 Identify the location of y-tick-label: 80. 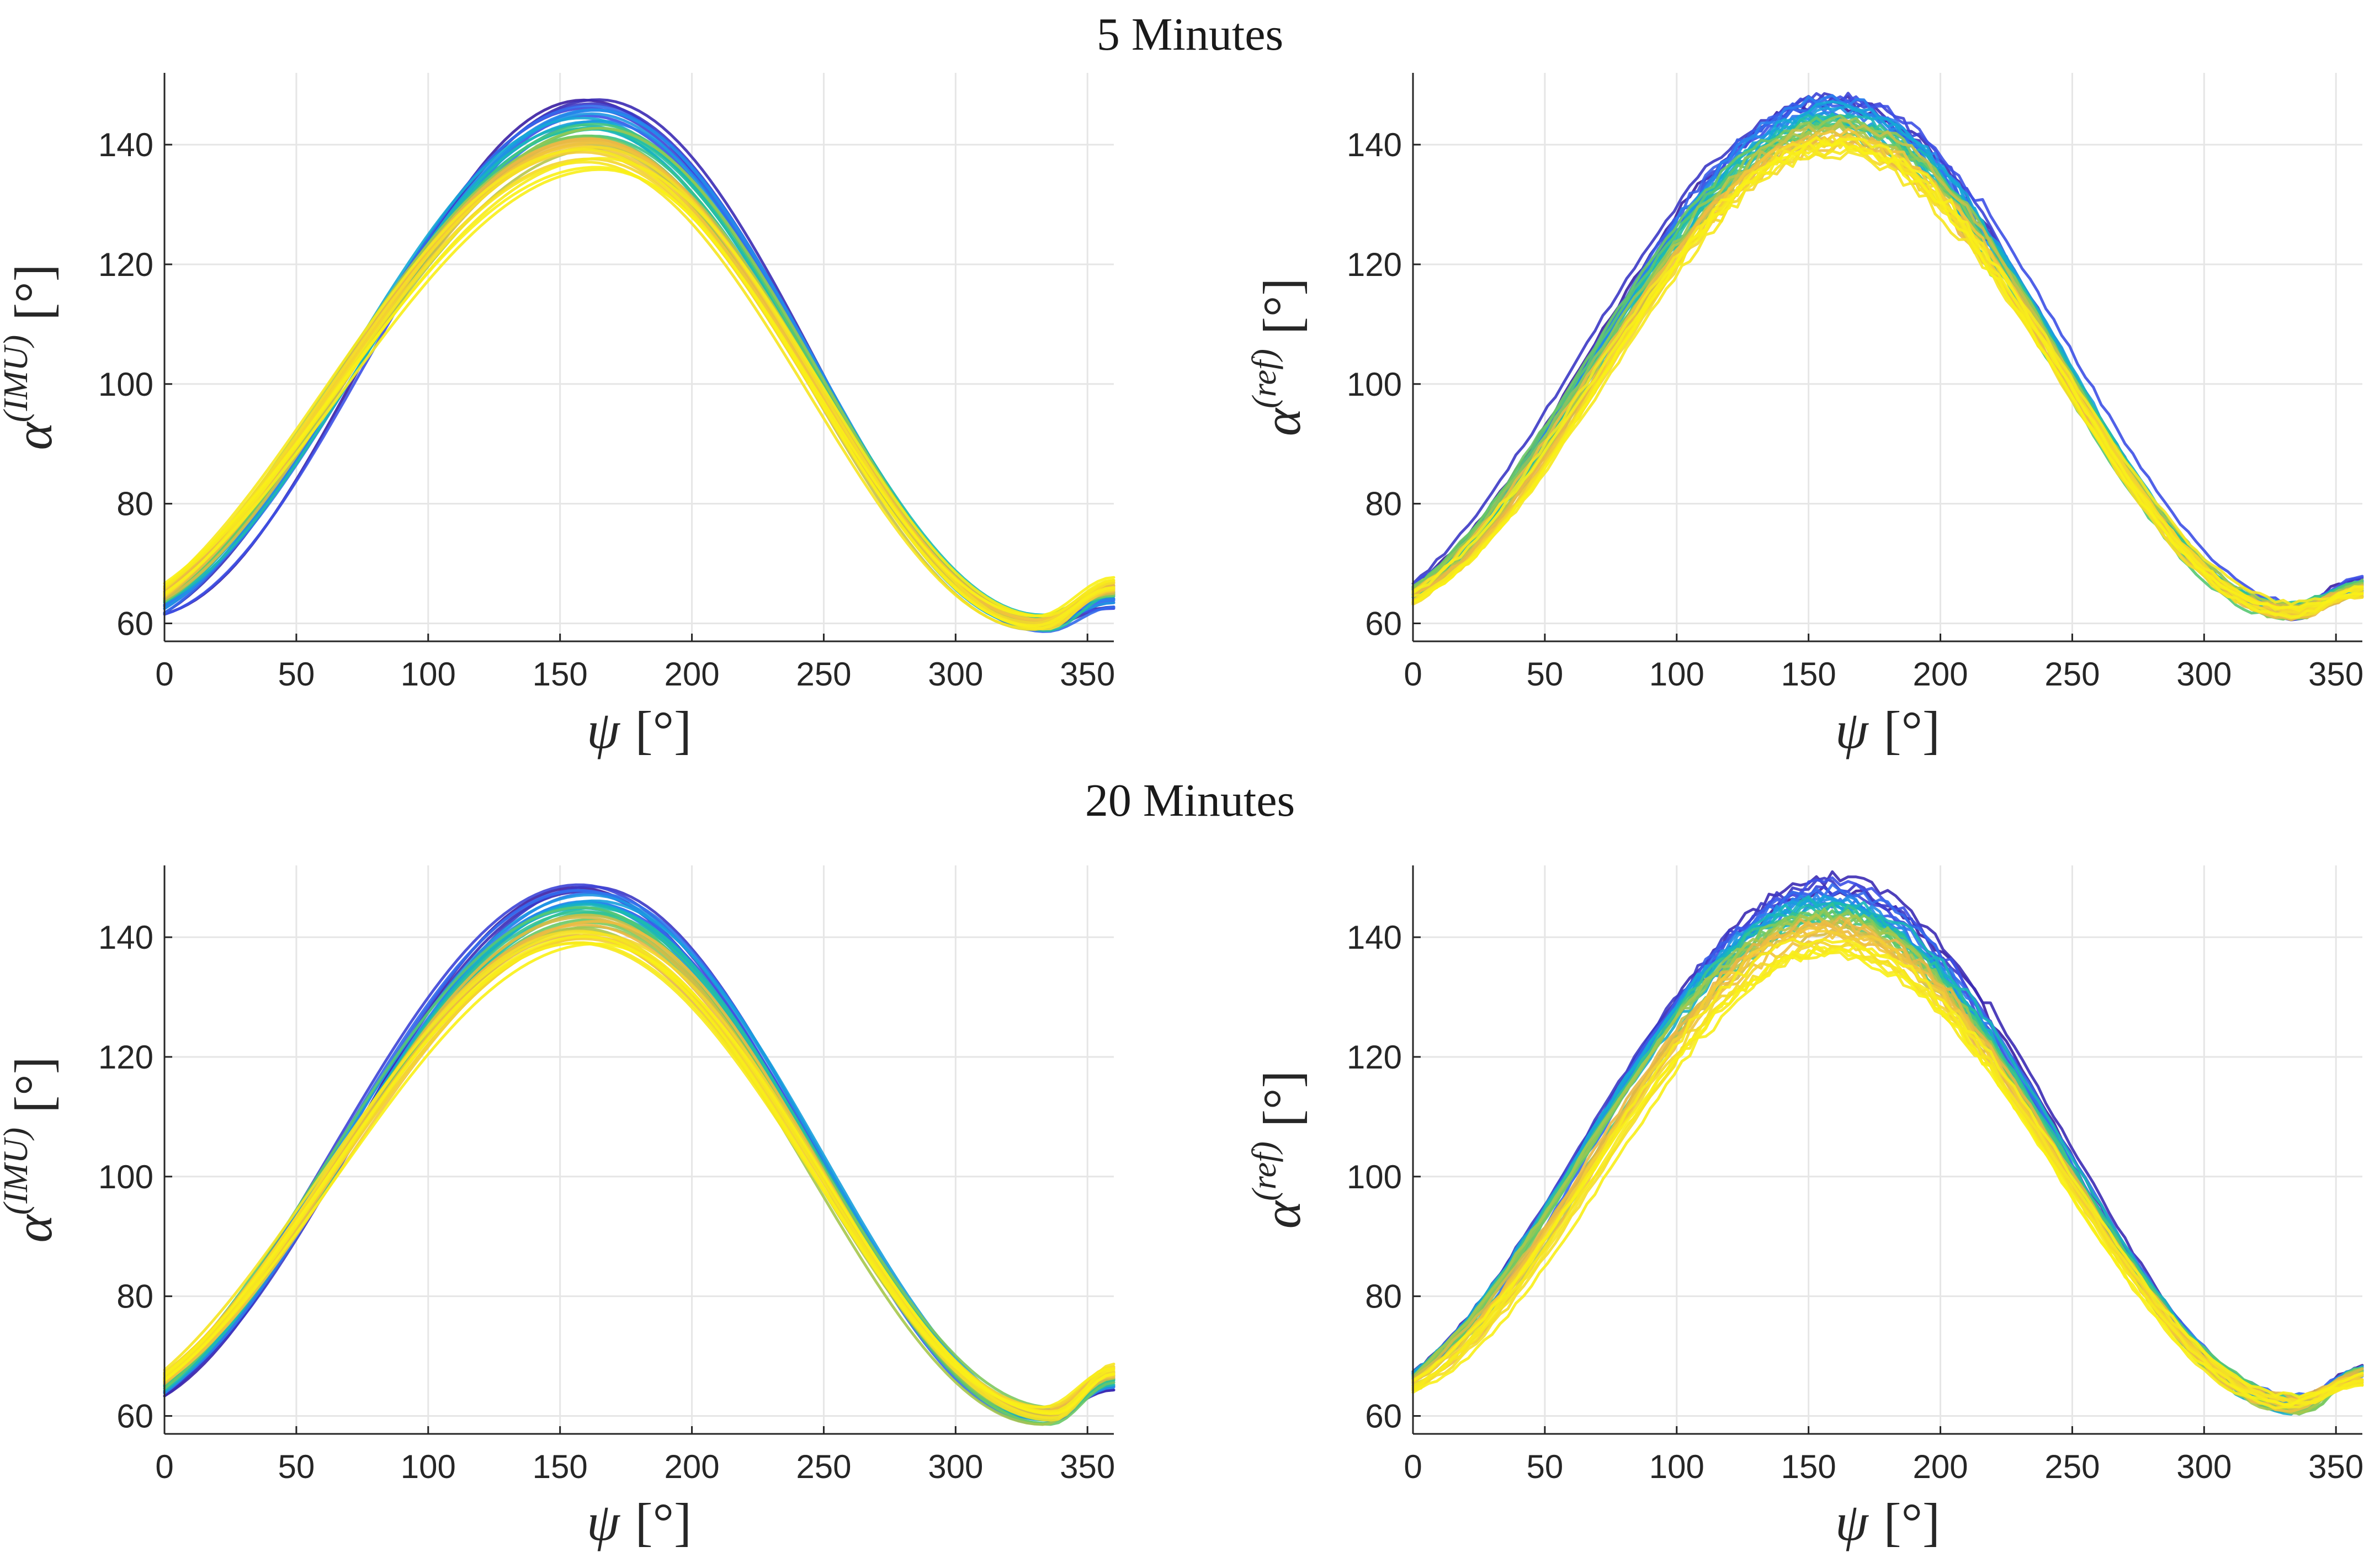
(1383, 1296).